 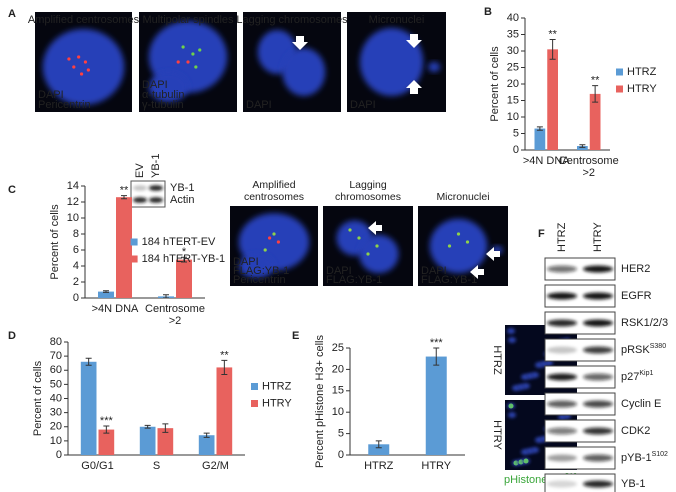 I want to click on stain-label: FLAG:YB-1, so click(x=354, y=280).